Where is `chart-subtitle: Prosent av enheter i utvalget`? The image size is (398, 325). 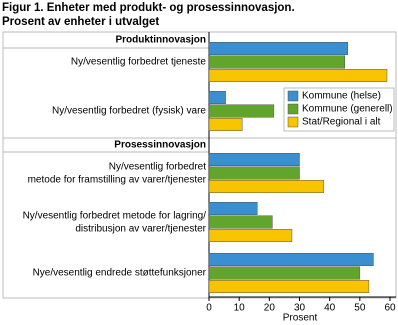 chart-subtitle: Prosent av enheter i utvalget is located at coordinates (80, 22).